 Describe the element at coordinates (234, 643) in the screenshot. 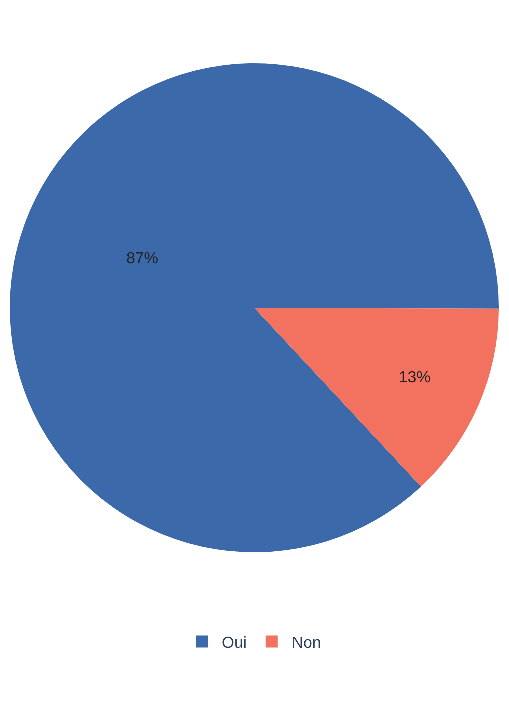

I see `legend-label: Oui` at that location.